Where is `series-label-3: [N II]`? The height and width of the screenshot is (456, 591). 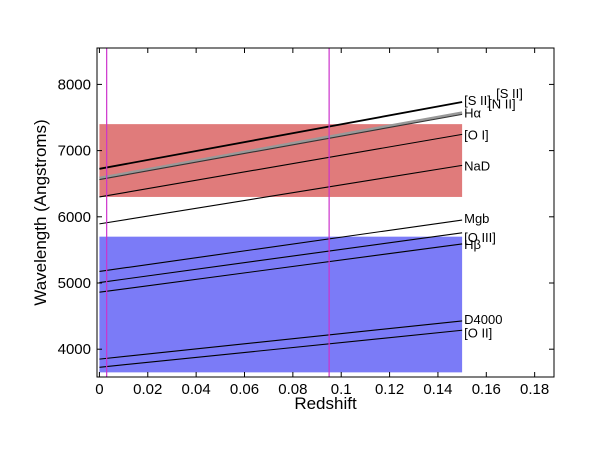
series-label-3: [N II] is located at coordinates (501, 104).